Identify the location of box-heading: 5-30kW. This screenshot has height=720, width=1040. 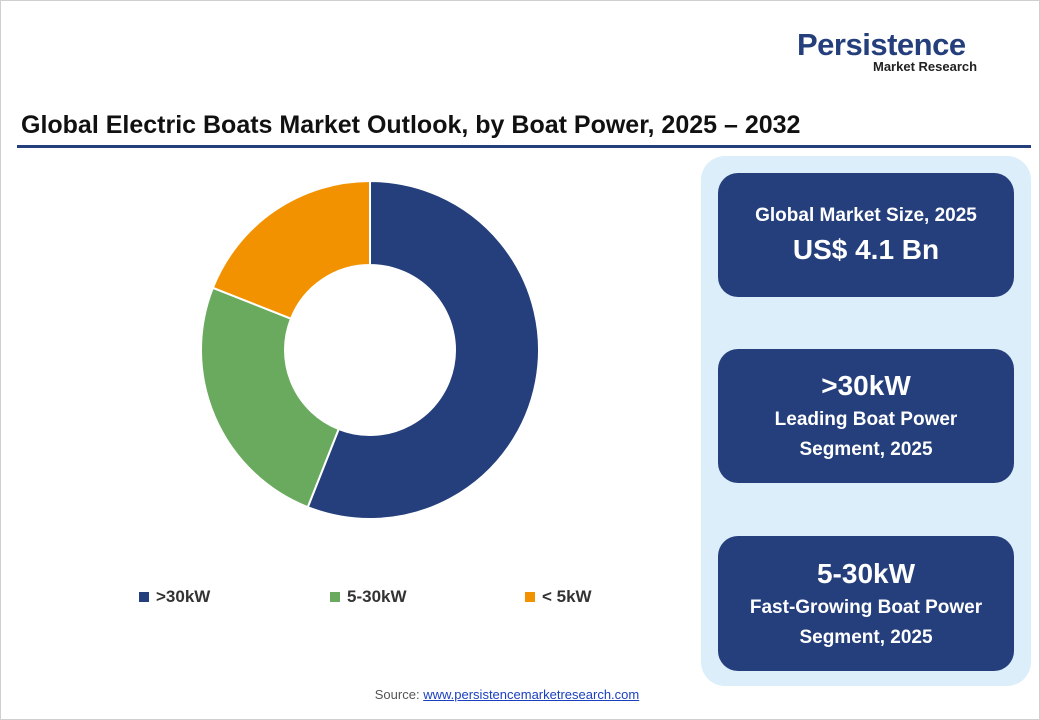
(866, 573).